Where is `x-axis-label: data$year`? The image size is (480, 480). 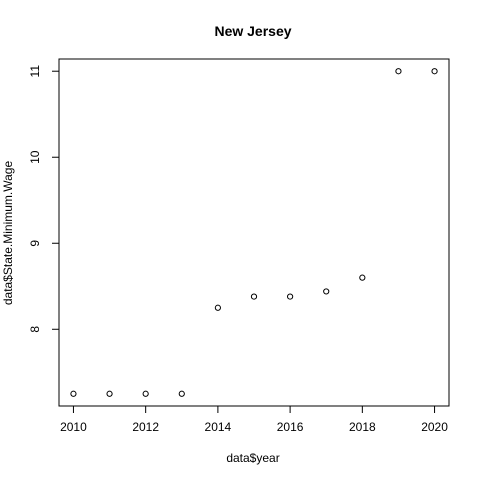
x-axis-label: data$year is located at coordinates (252, 458).